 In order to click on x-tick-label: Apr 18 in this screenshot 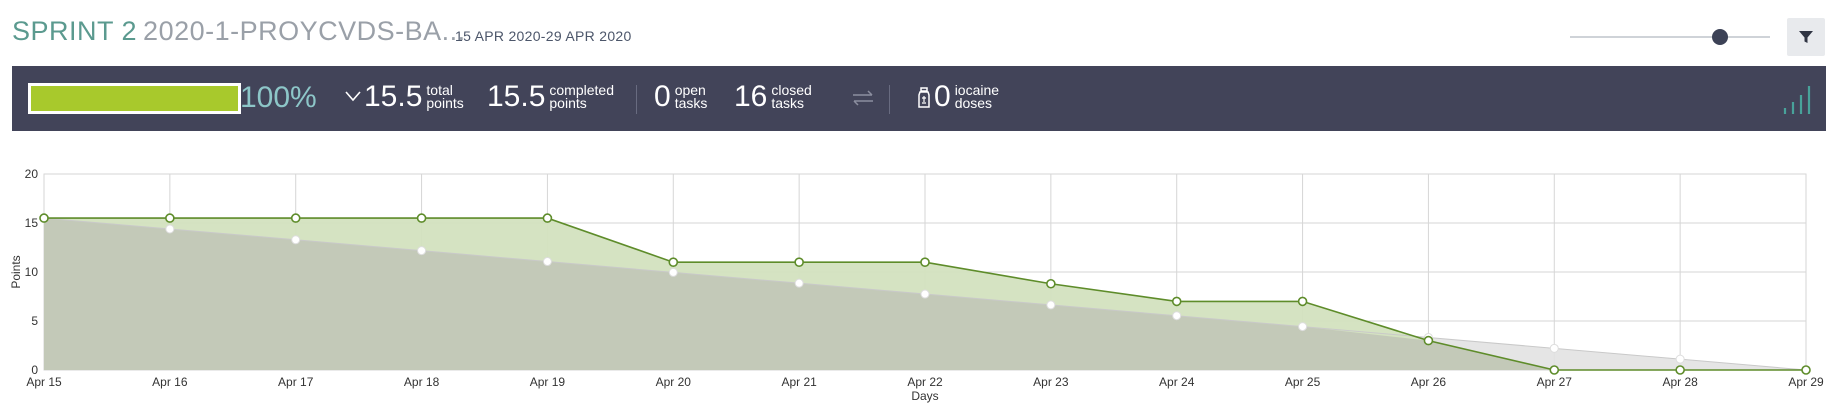, I will do `click(422, 382)`.